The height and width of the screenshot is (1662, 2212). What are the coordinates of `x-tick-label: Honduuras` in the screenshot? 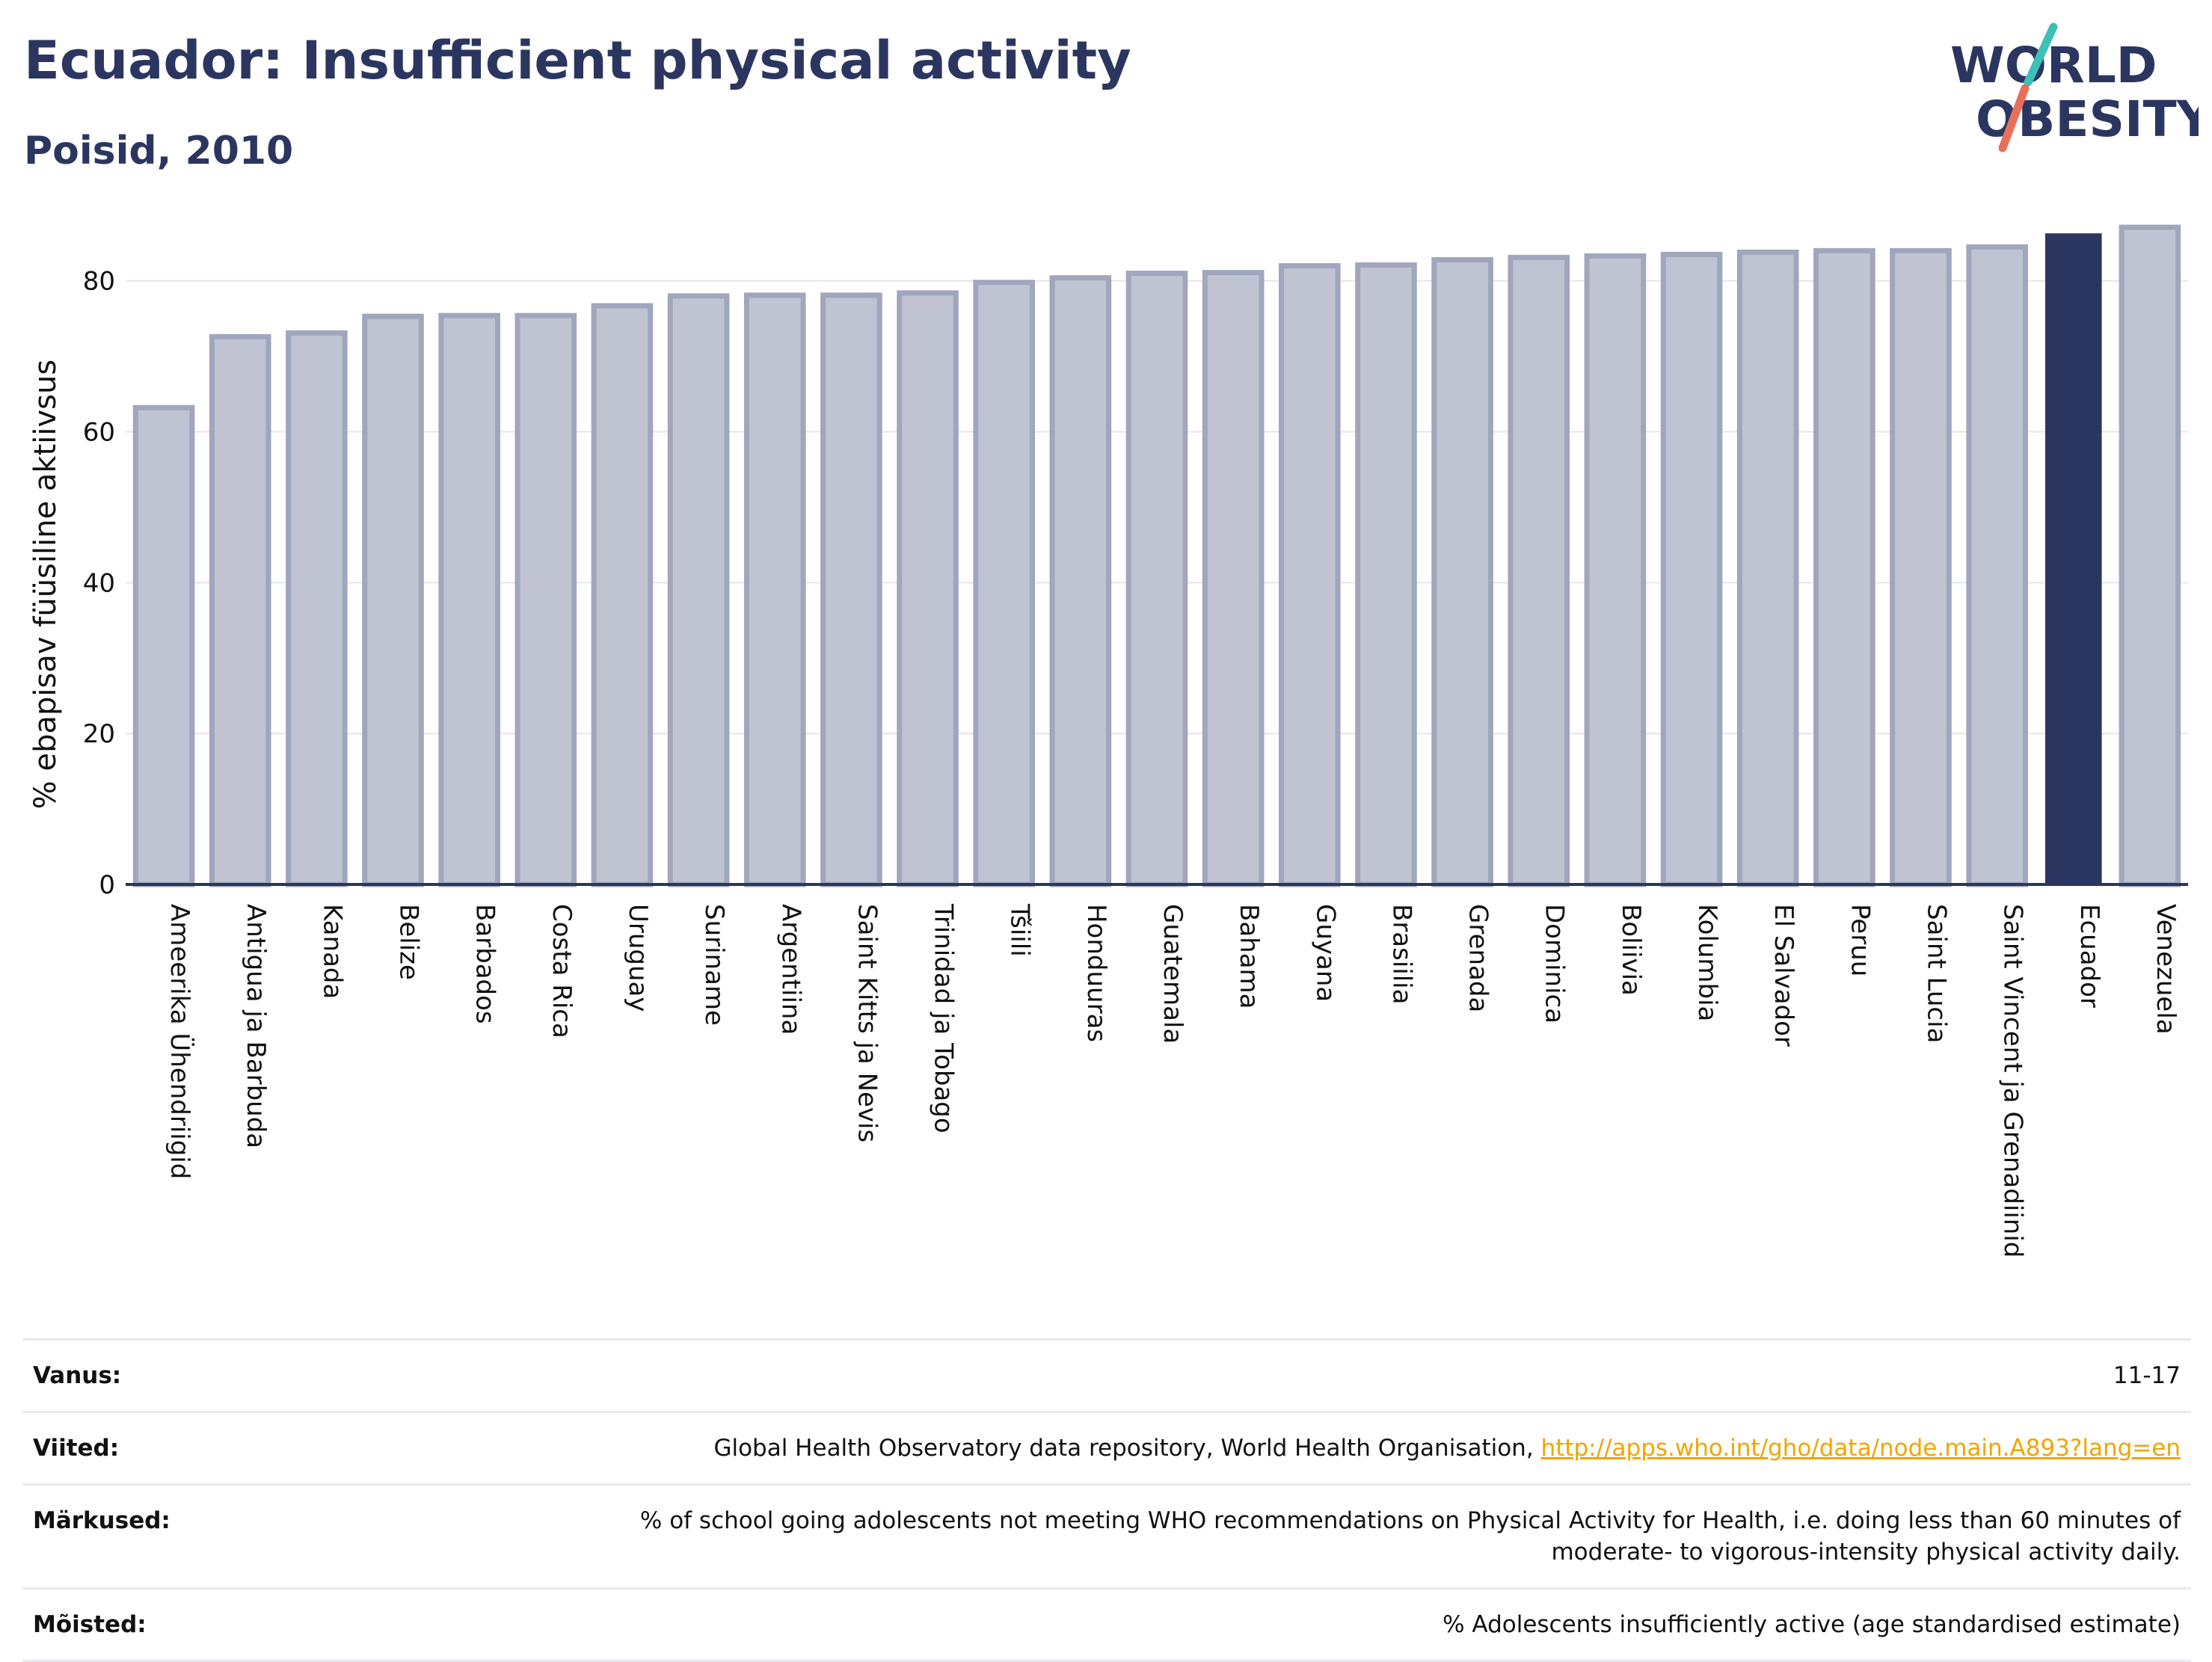 It's located at (1096, 973).